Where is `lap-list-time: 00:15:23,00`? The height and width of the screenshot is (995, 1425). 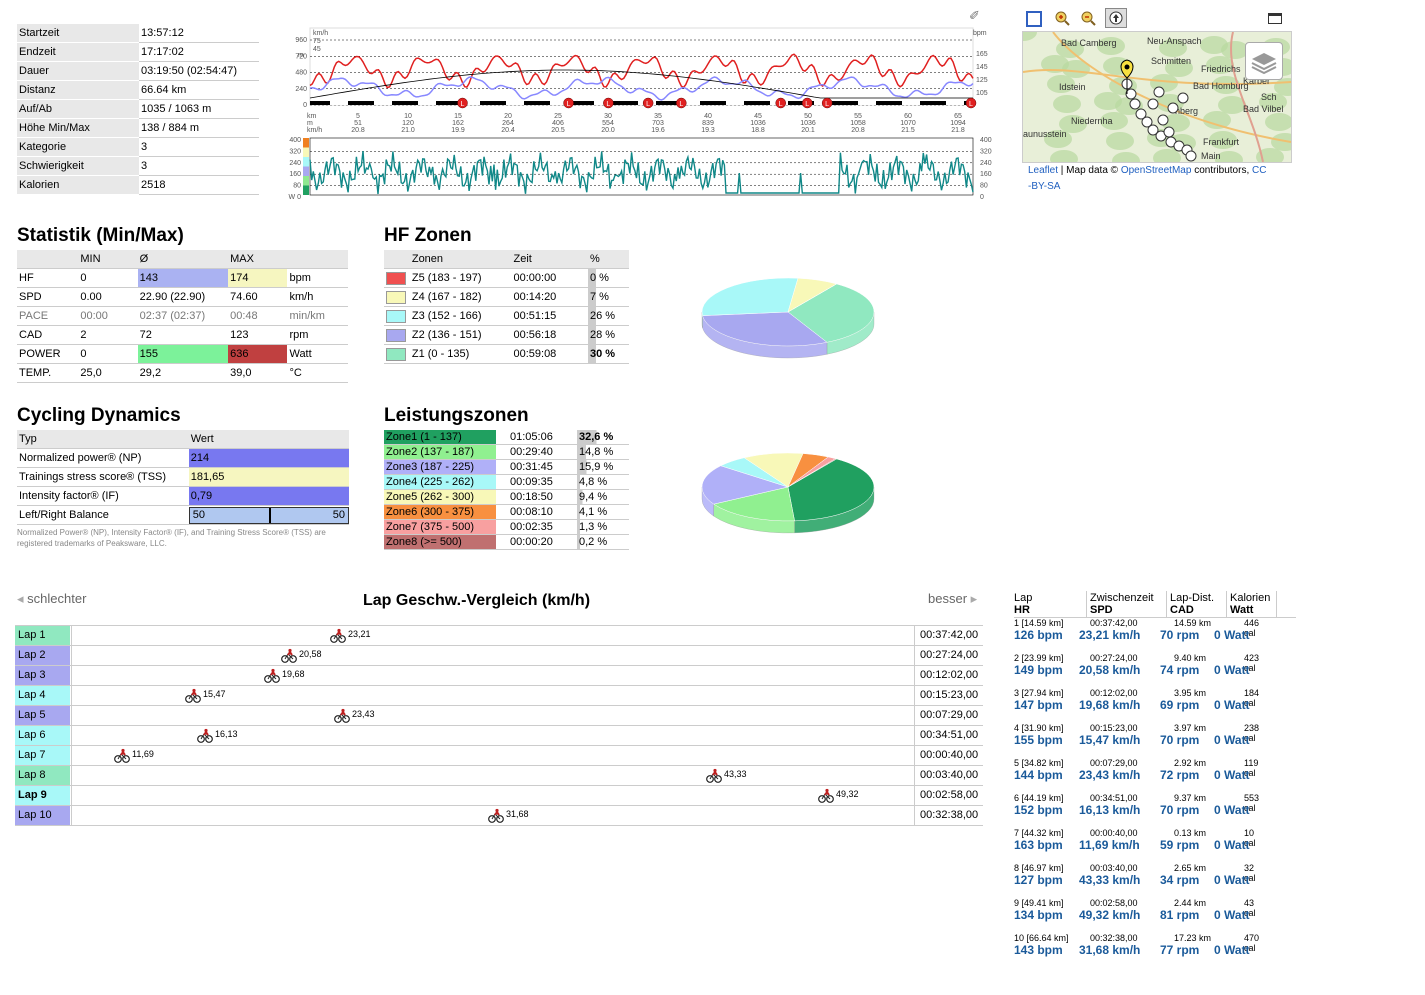 lap-list-time: 00:15:23,00 is located at coordinates (1114, 728).